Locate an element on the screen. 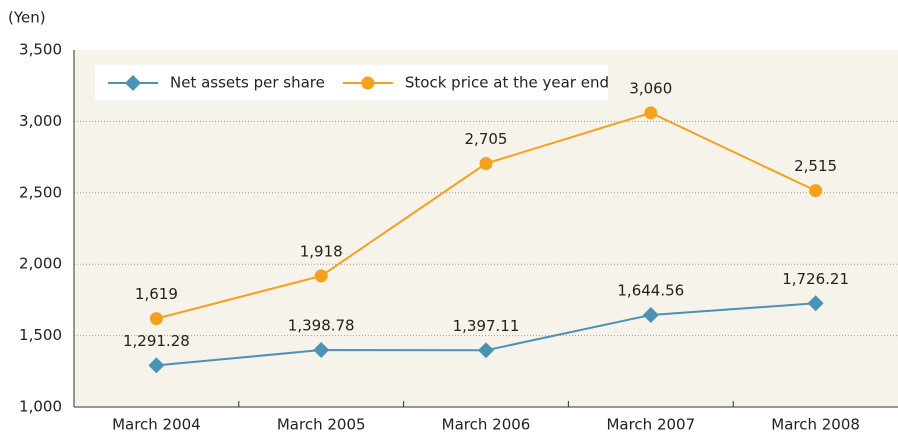 The height and width of the screenshot is (437, 898). y-tick-label: 1,500 is located at coordinates (40, 335).